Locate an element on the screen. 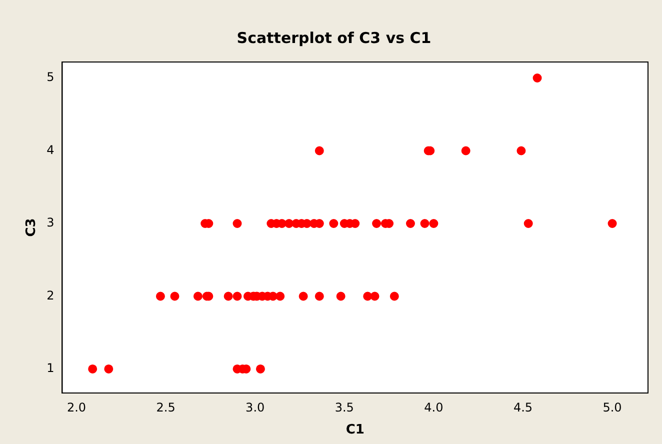 This screenshot has height=444, width=662. x-tick-label: 3.0 is located at coordinates (255, 407).